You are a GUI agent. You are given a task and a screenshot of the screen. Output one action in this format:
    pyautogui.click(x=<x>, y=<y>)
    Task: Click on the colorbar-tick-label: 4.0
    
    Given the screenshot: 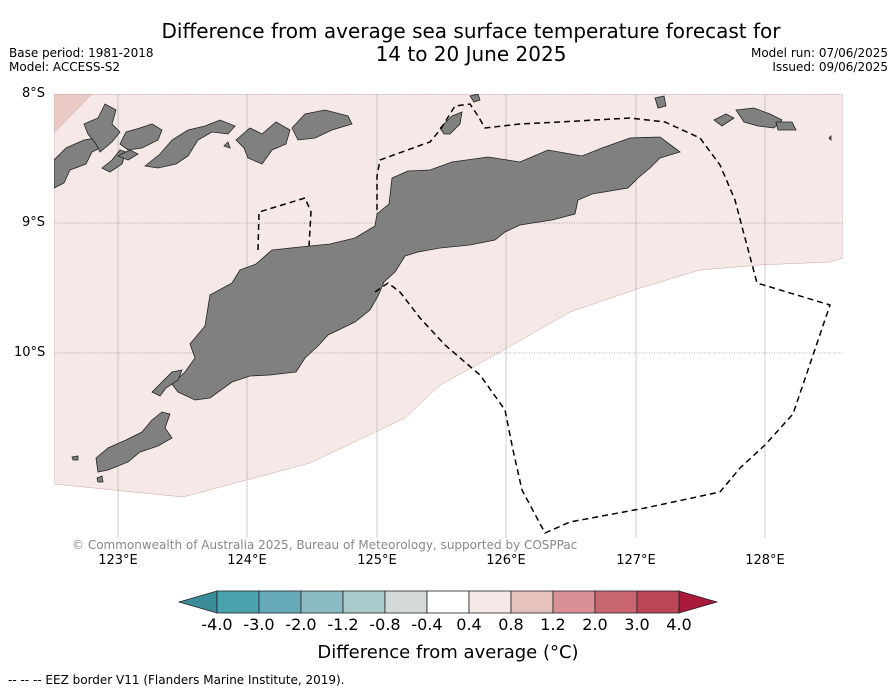 What is the action you would take?
    pyautogui.click(x=679, y=624)
    